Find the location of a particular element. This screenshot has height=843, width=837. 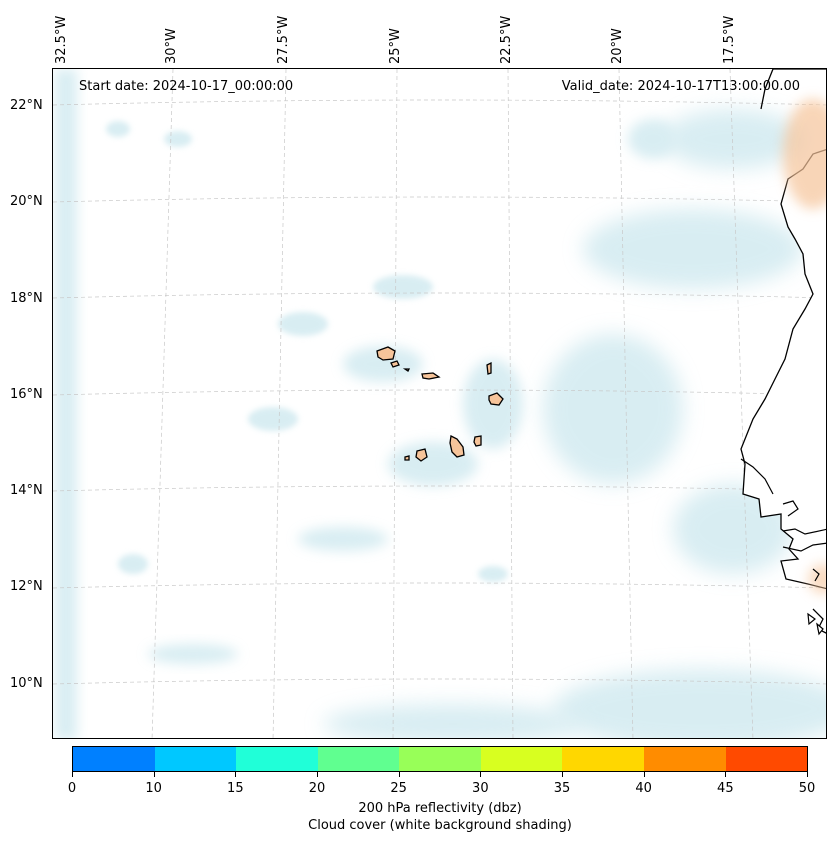

lat-label-14n: 14°N is located at coordinates (26, 490).